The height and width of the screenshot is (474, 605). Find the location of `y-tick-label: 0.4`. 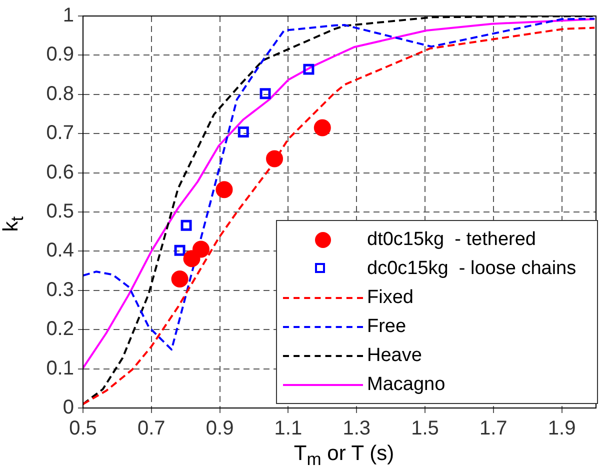

y-tick-label: 0.4 is located at coordinates (60, 251).